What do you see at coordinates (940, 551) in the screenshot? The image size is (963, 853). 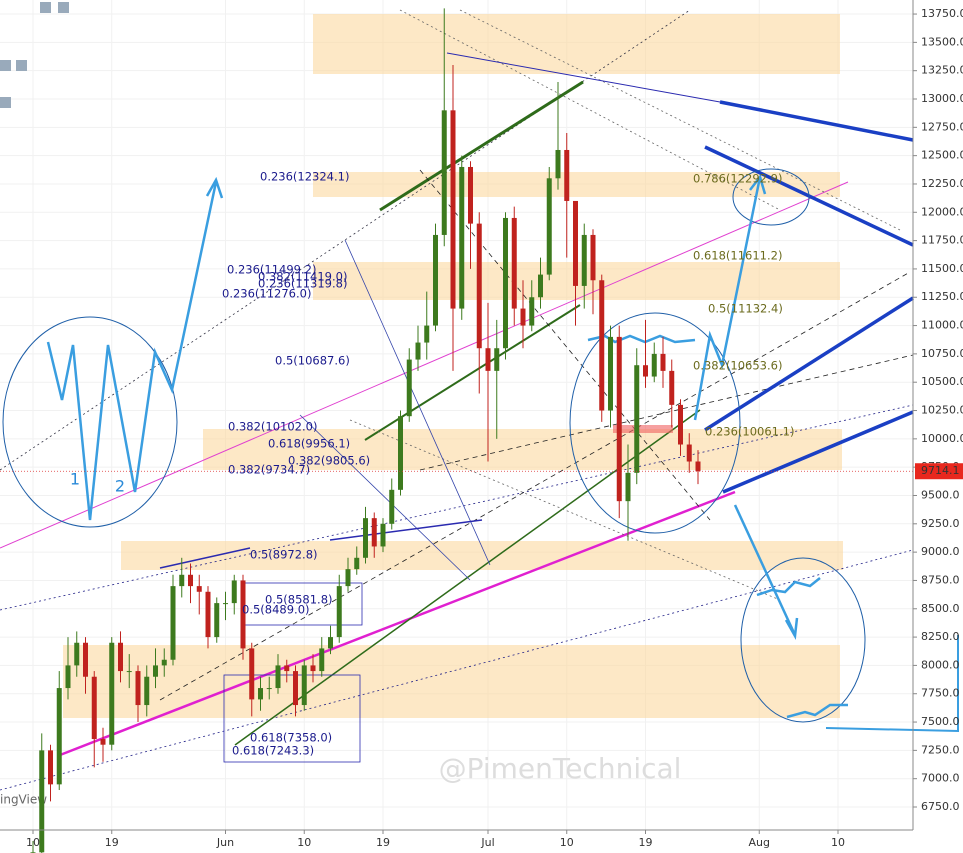 I see `y-tick-label: 9000.0` at bounding box center [940, 551].